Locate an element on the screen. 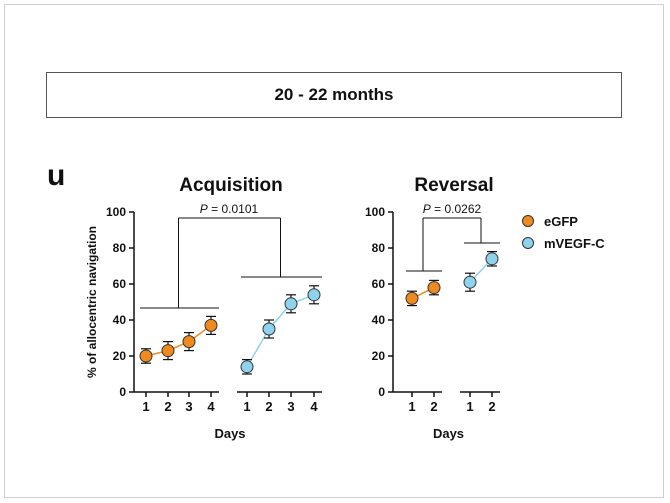 The image size is (670, 503). chart-title: Reversal is located at coordinates (453, 185).